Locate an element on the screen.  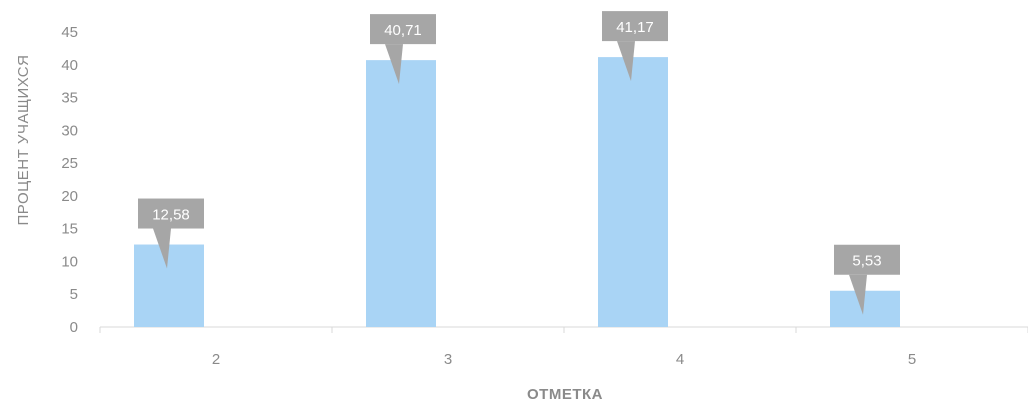
data-label-callout: 5,53 is located at coordinates (867, 279).